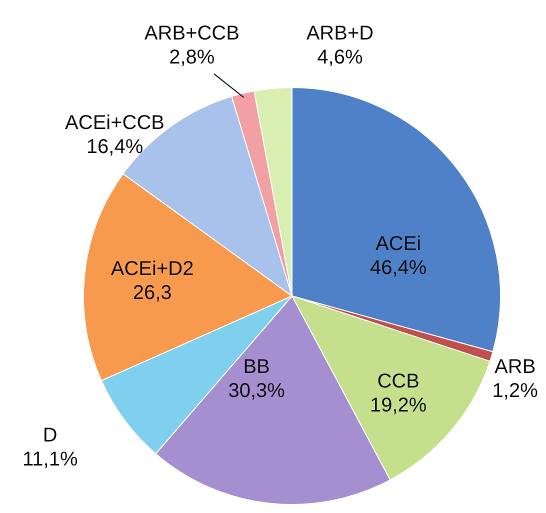  I want to click on data-label: 46,4%, so click(398, 267).